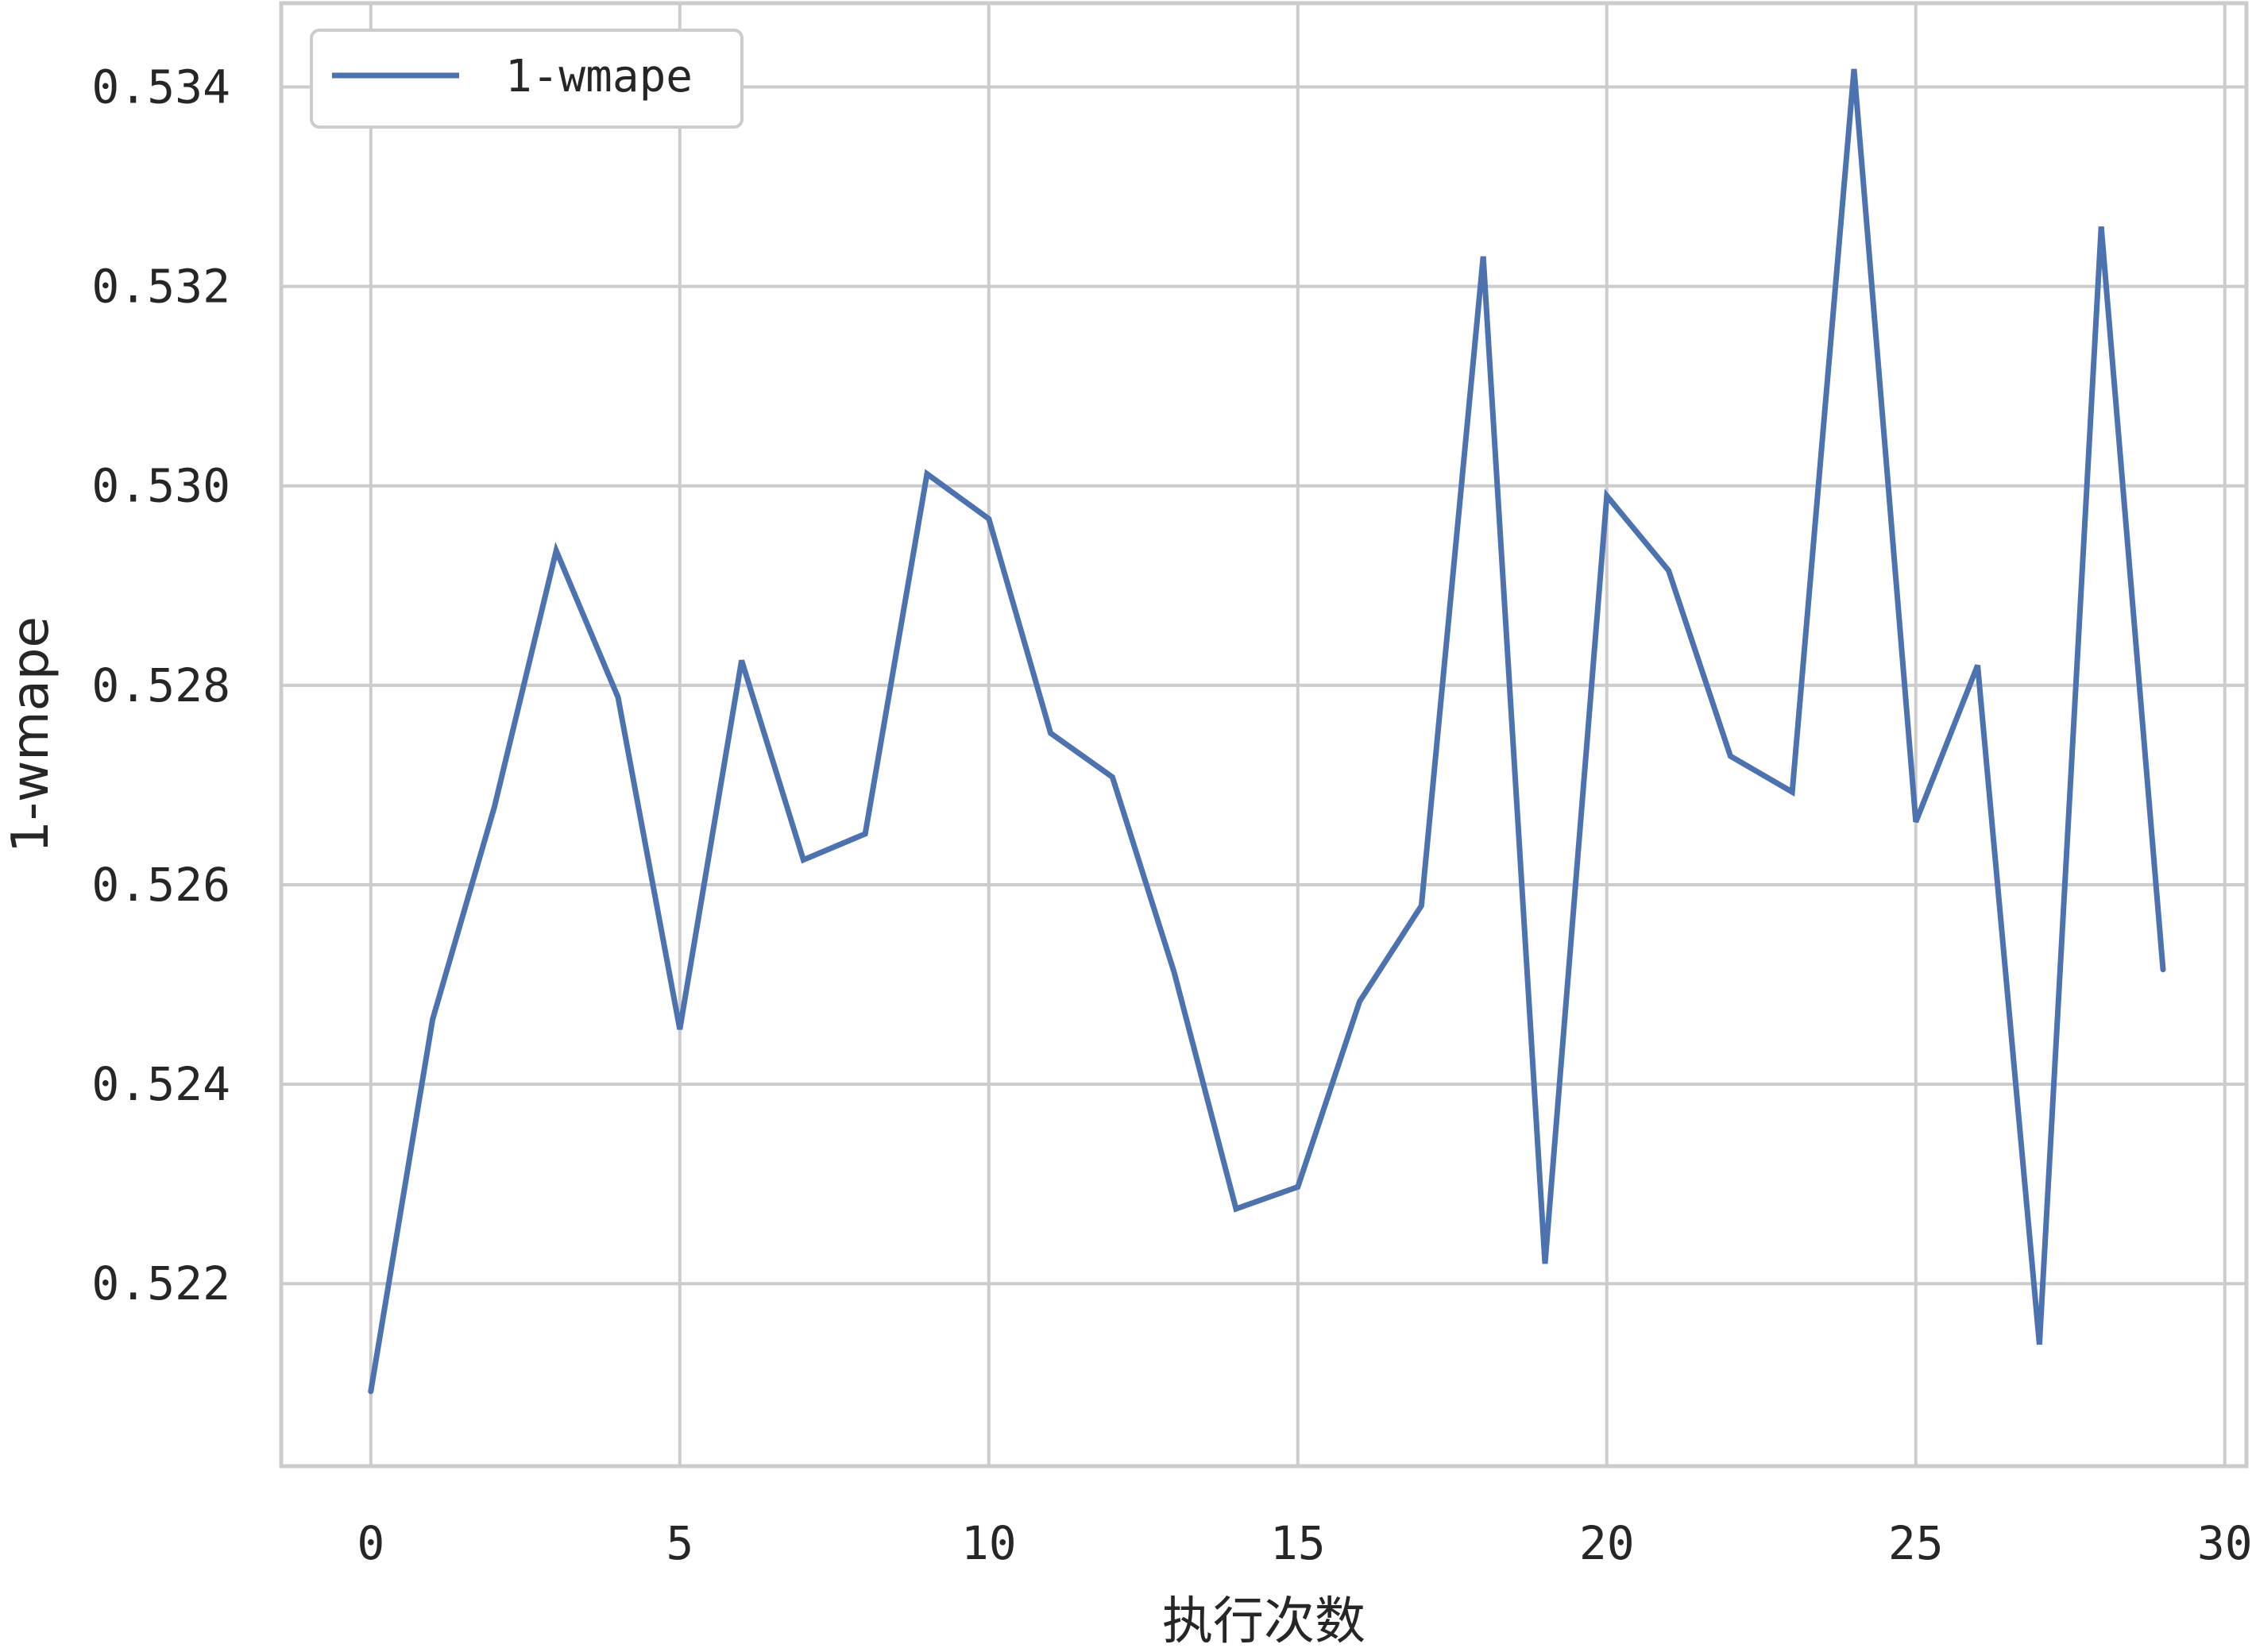  I want to click on legend-box, so click(527, 79).